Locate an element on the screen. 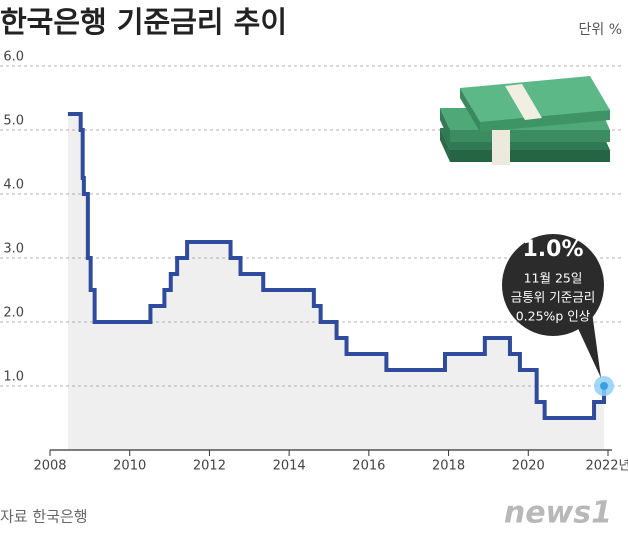 This screenshot has width=628, height=533. x-tick-label: 2020 is located at coordinates (528, 466).